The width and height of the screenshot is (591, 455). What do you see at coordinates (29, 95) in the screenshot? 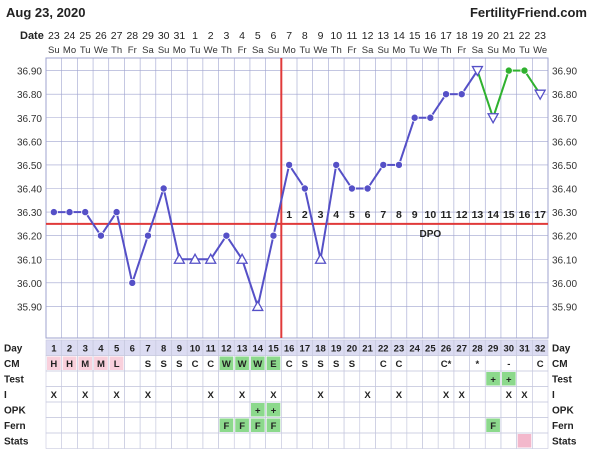
I see `y-tick-left: 36.80` at bounding box center [29, 95].